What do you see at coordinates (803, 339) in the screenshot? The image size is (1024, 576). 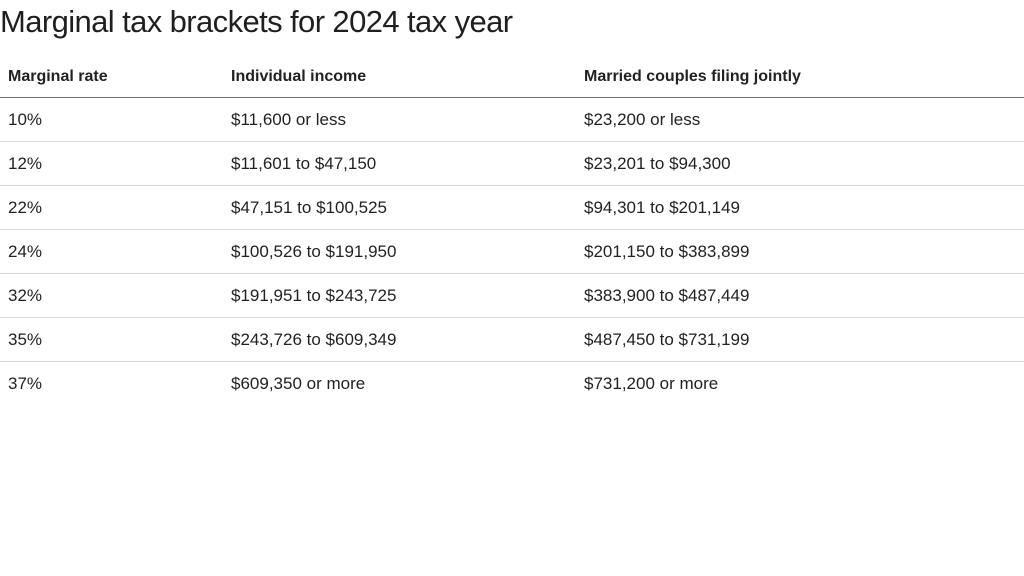 I see `cell-married-joint: $487,450 to $731,199` at bounding box center [803, 339].